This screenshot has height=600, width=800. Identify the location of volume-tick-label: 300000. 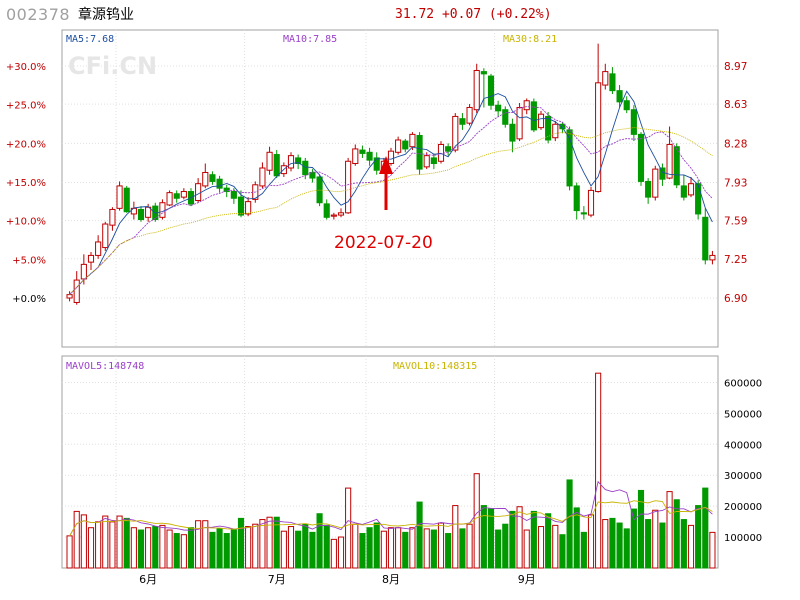
(743, 476).